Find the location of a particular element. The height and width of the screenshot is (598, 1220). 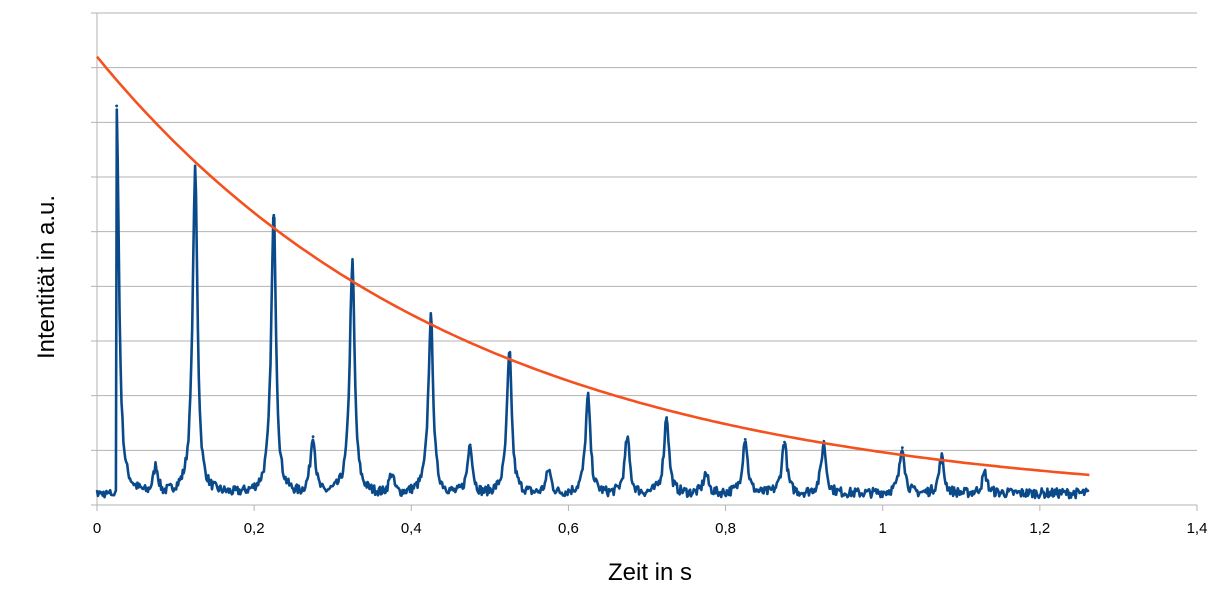

x-tick-label: 0,6 is located at coordinates (568, 528).